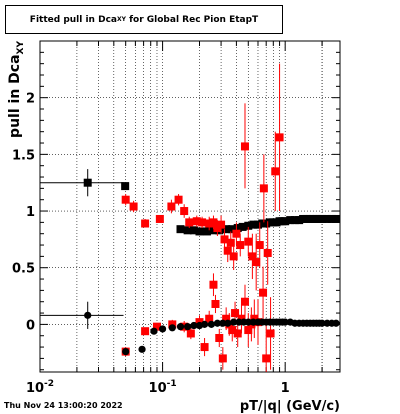 The image size is (400, 414). What do you see at coordinates (285, 388) in the screenshot?
I see `x-tick-label: 1` at bounding box center [285, 388].